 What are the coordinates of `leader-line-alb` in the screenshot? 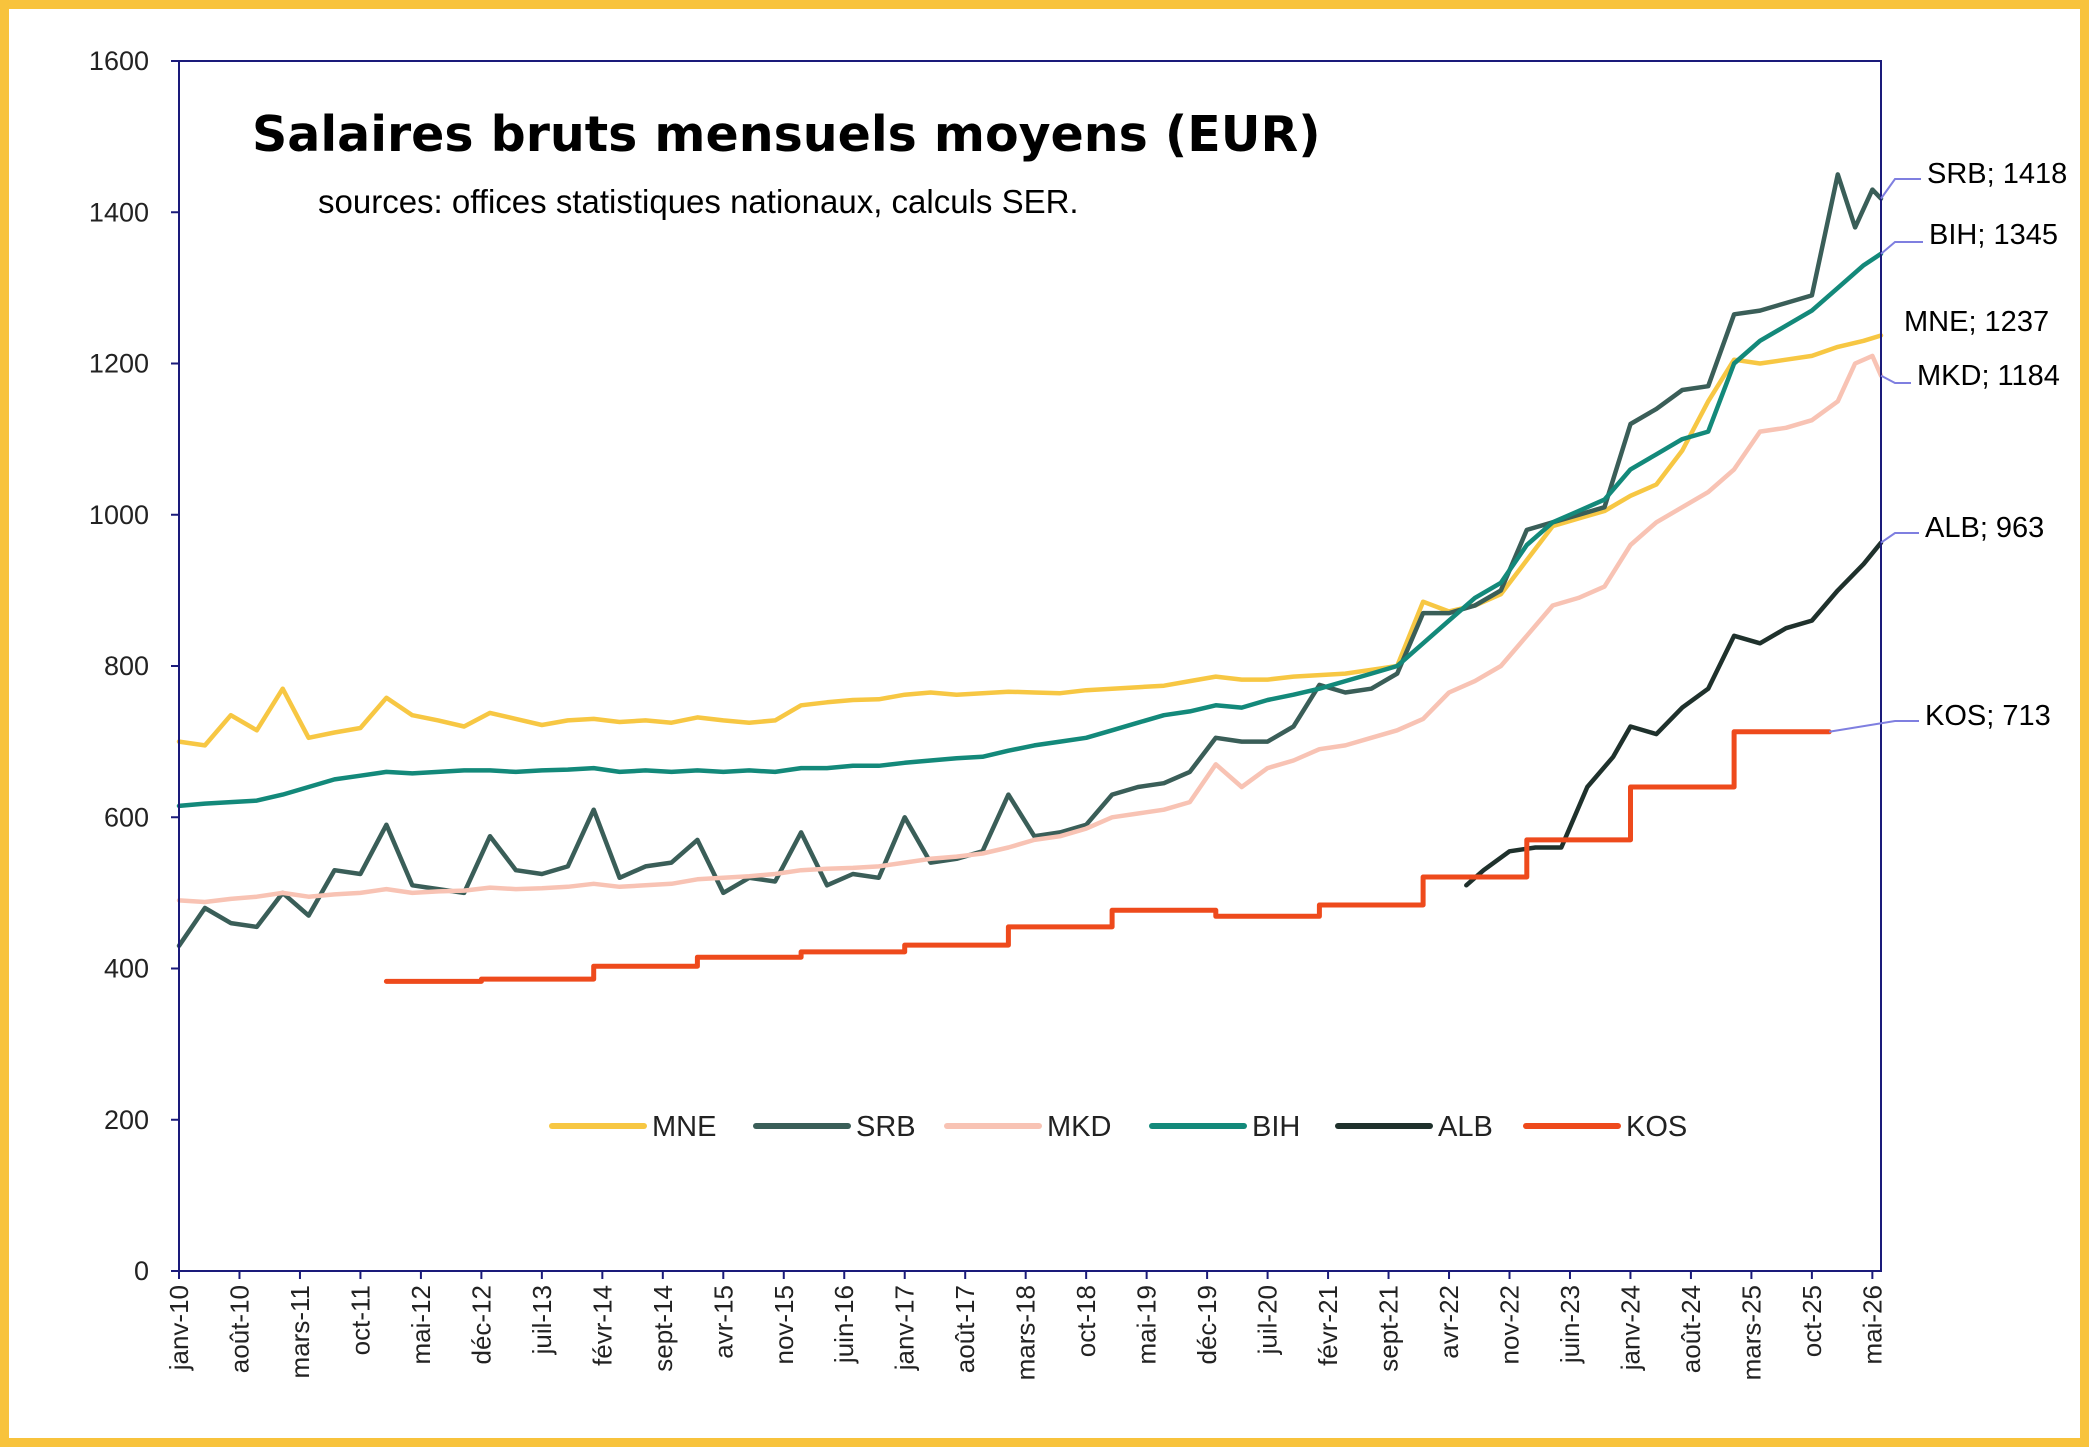 It's located at (1899, 538).